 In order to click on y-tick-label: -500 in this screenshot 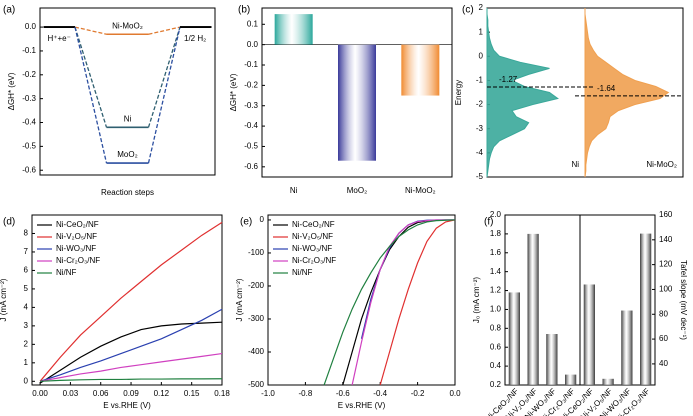, I will do `click(256, 384)`.